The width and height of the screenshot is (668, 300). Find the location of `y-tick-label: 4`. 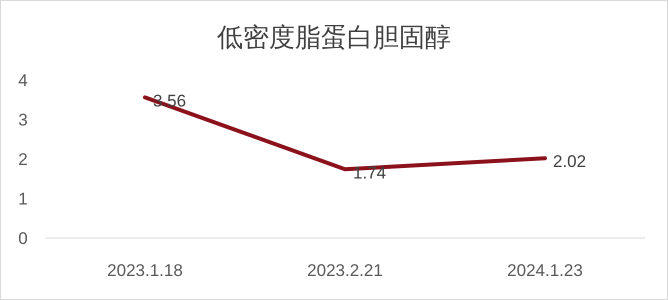

y-tick-label: 4 is located at coordinates (23, 80).